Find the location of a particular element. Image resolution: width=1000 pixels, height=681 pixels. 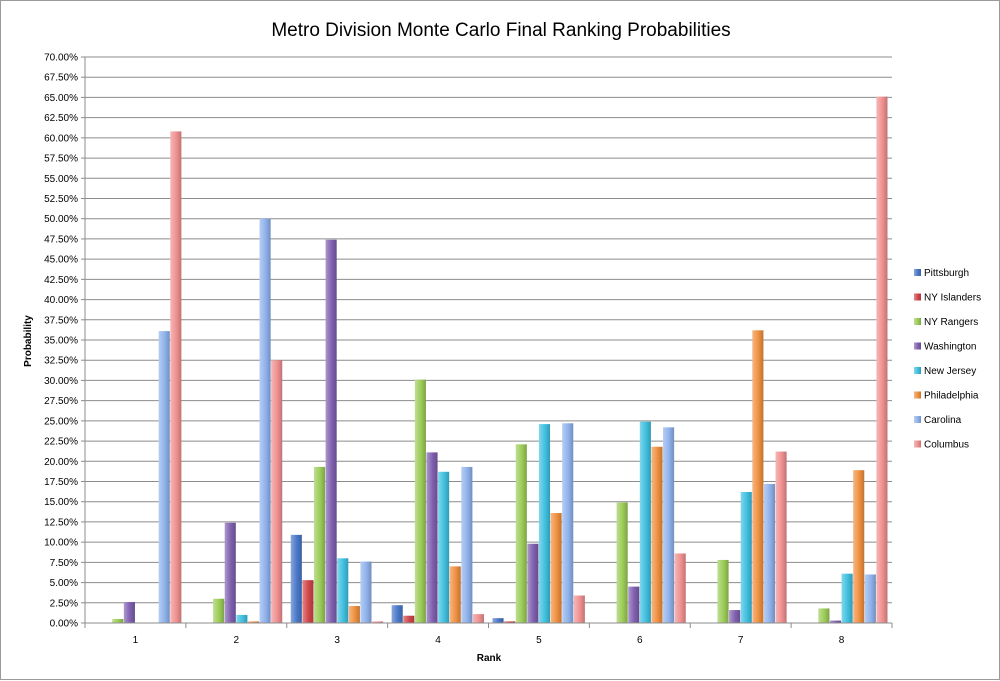

legend-label: Carolina is located at coordinates (943, 420).